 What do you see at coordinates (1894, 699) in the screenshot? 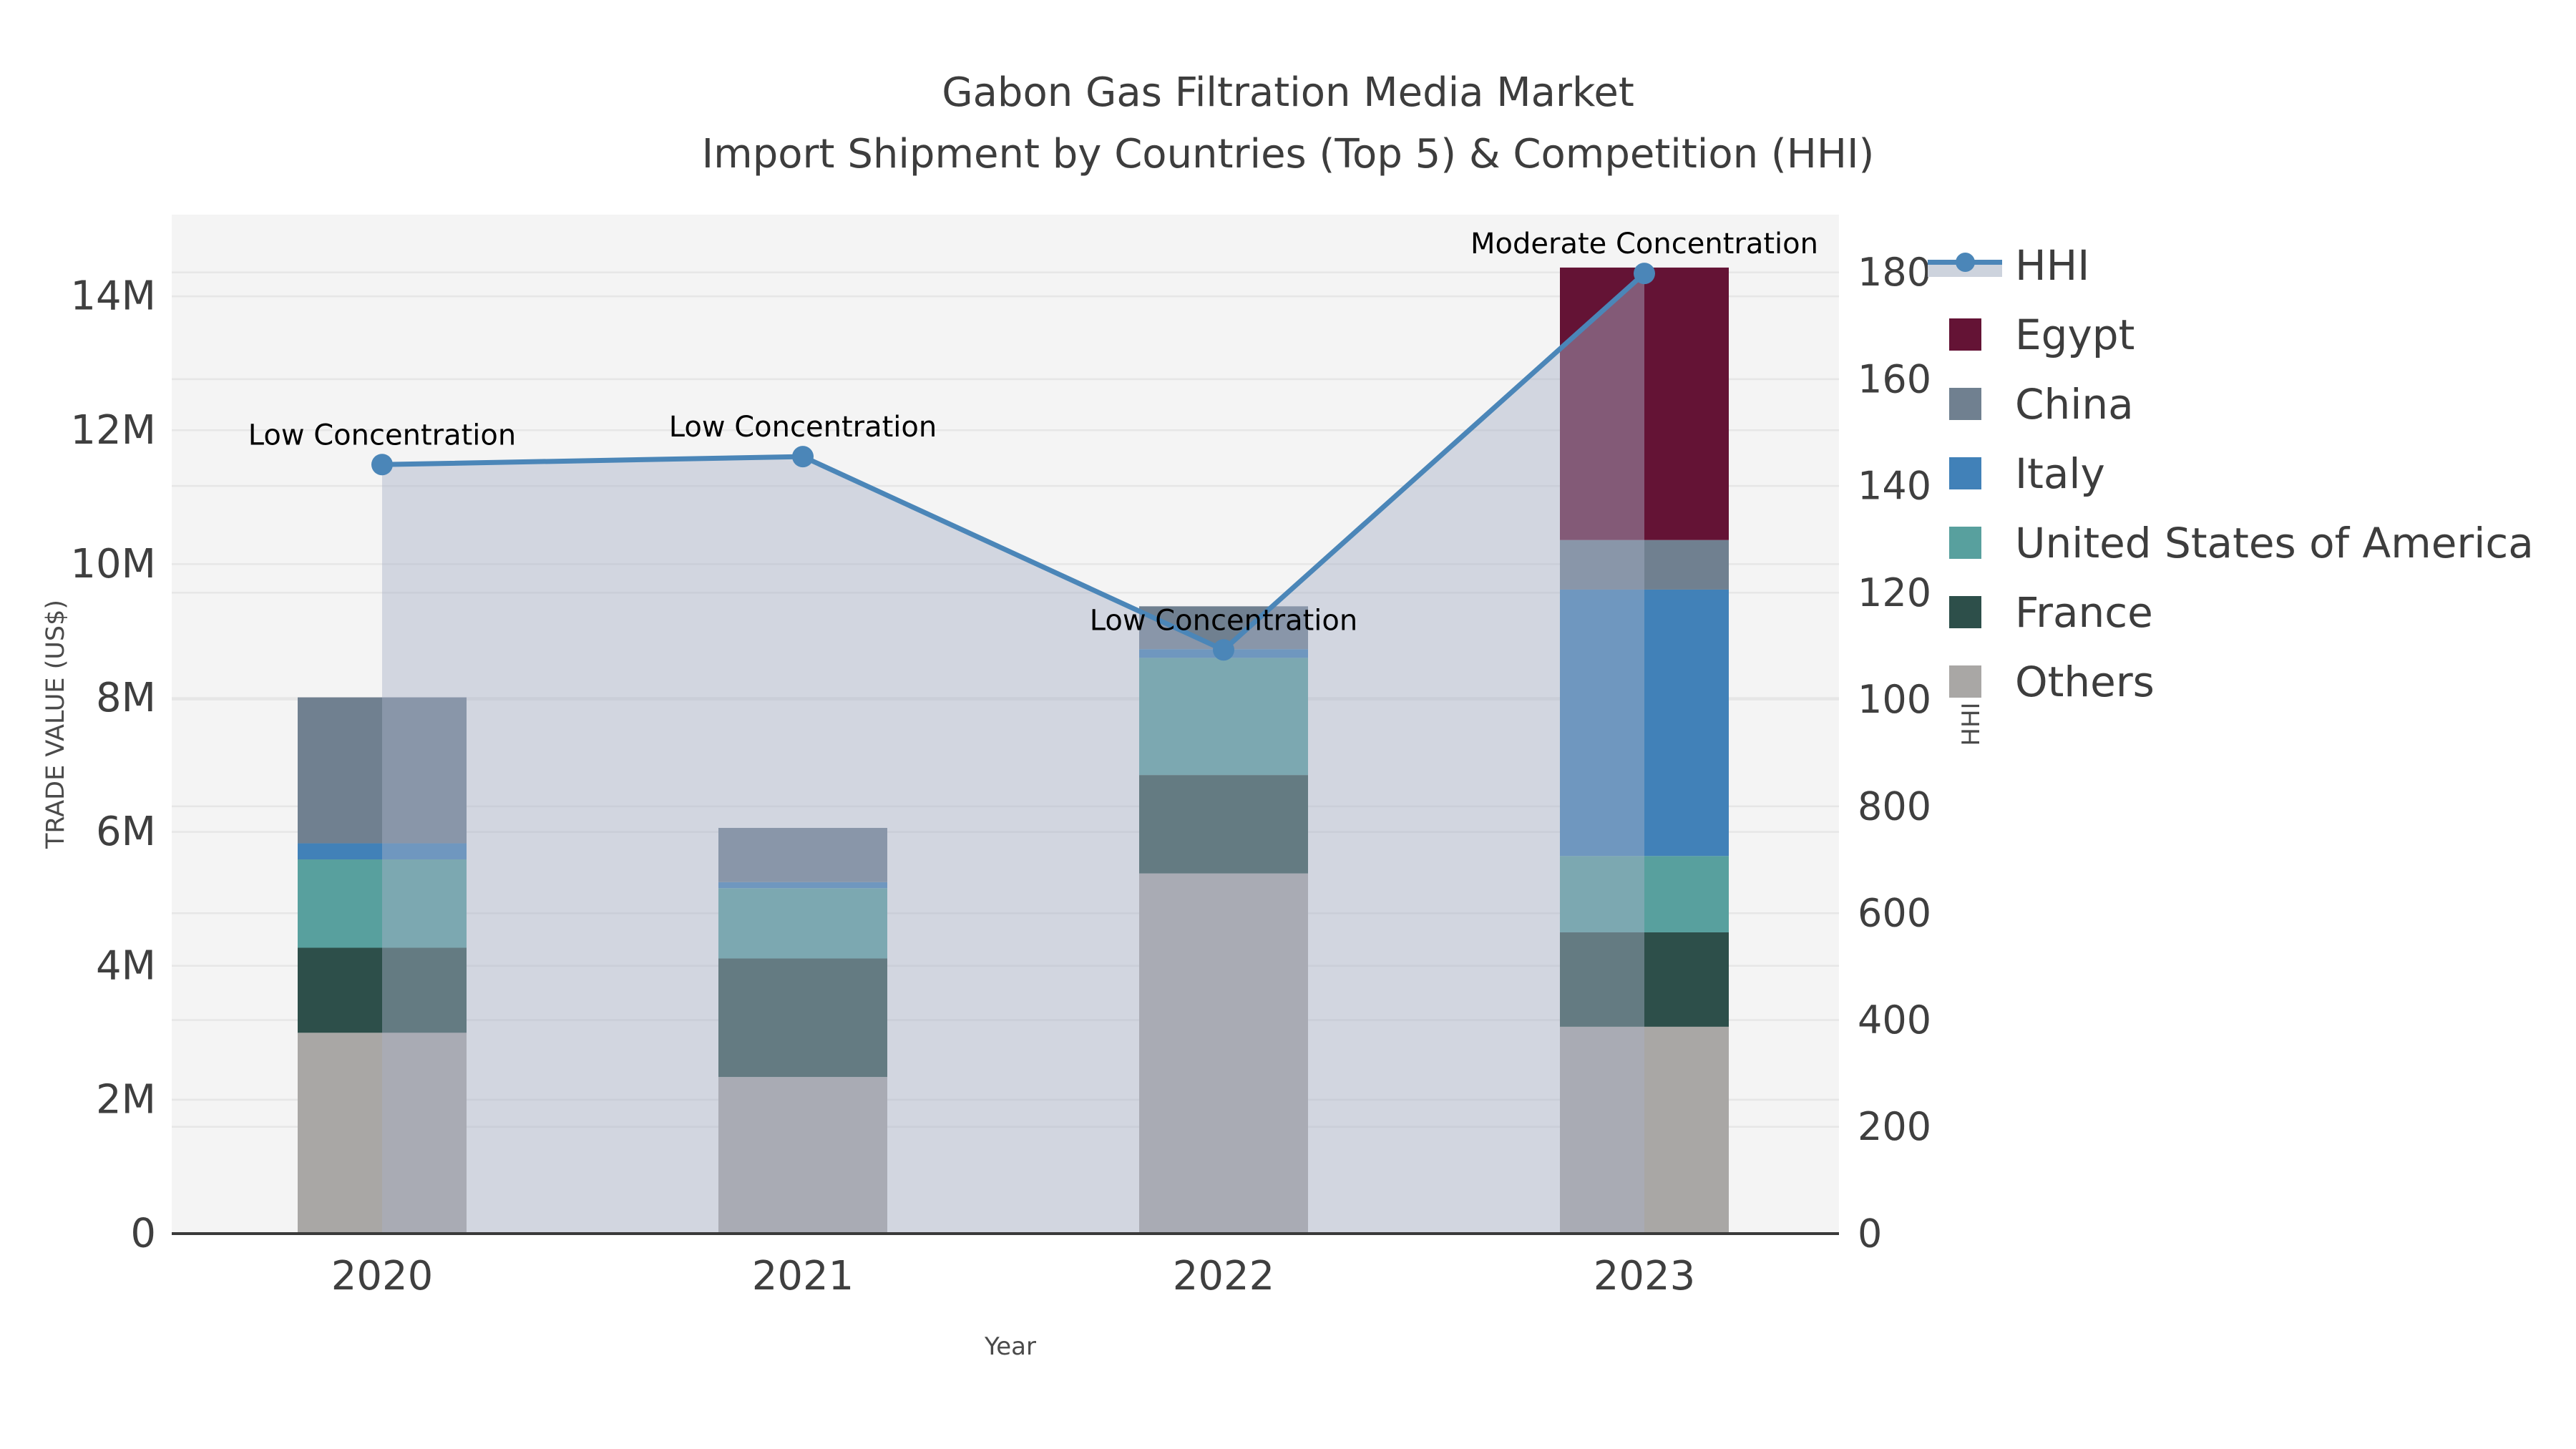
I see `y-right-tick-5: 100` at bounding box center [1894, 699].